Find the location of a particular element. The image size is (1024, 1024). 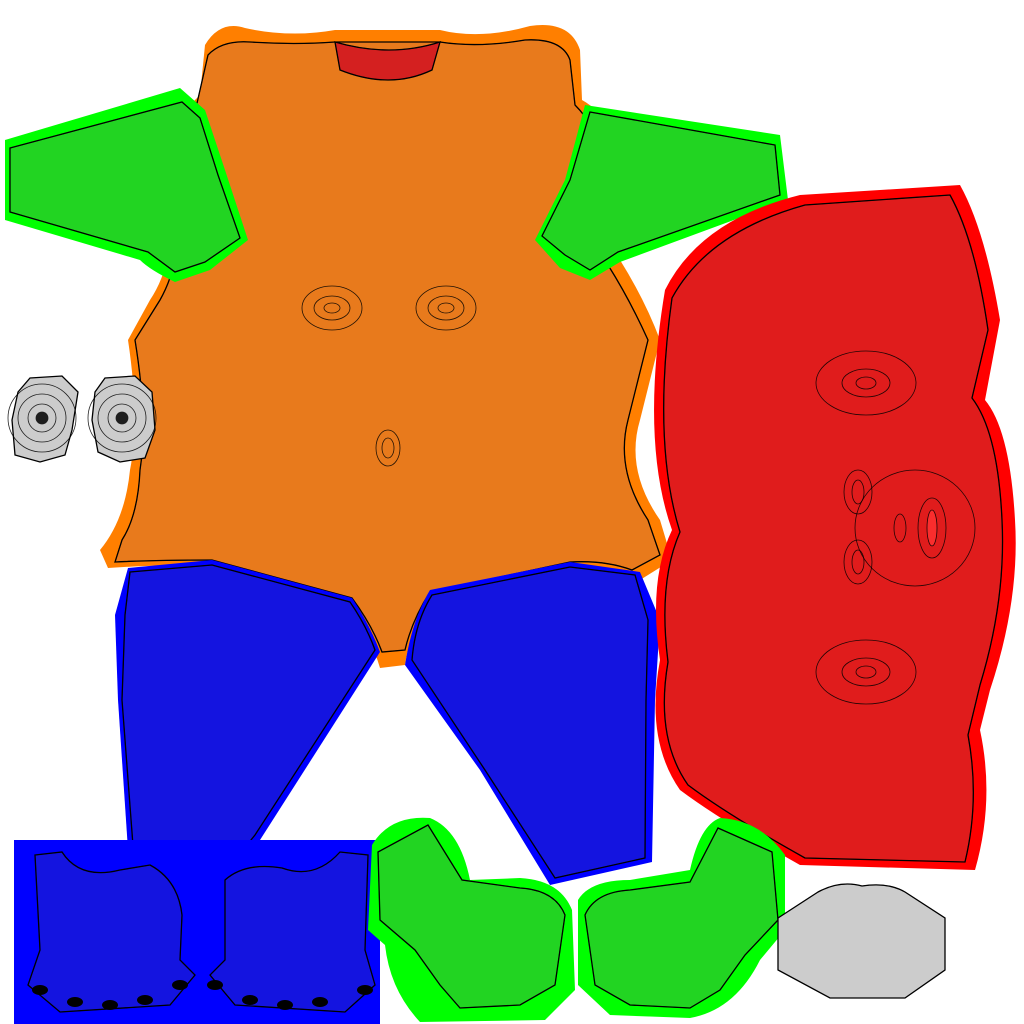

arm-right-island is located at coordinates (661, 192).